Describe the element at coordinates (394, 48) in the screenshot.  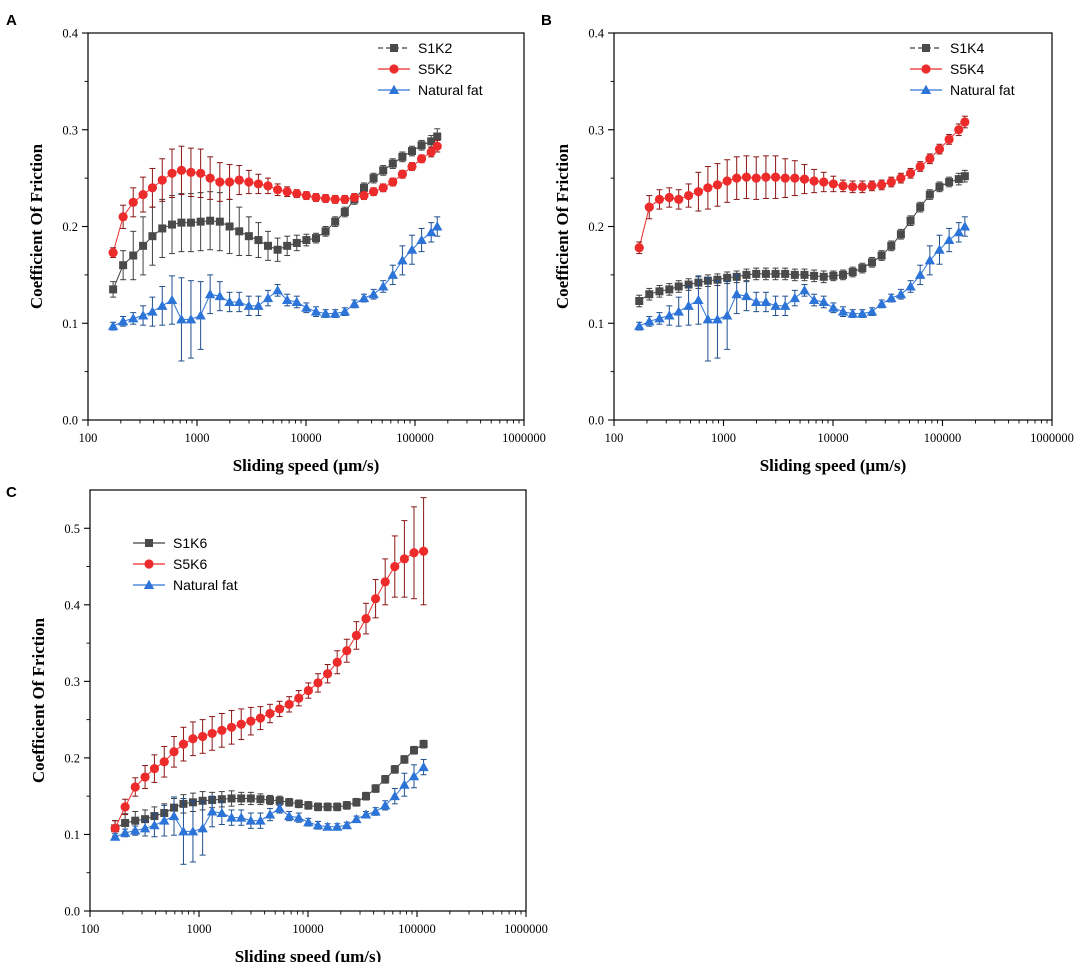
I see `legend-marker` at that location.